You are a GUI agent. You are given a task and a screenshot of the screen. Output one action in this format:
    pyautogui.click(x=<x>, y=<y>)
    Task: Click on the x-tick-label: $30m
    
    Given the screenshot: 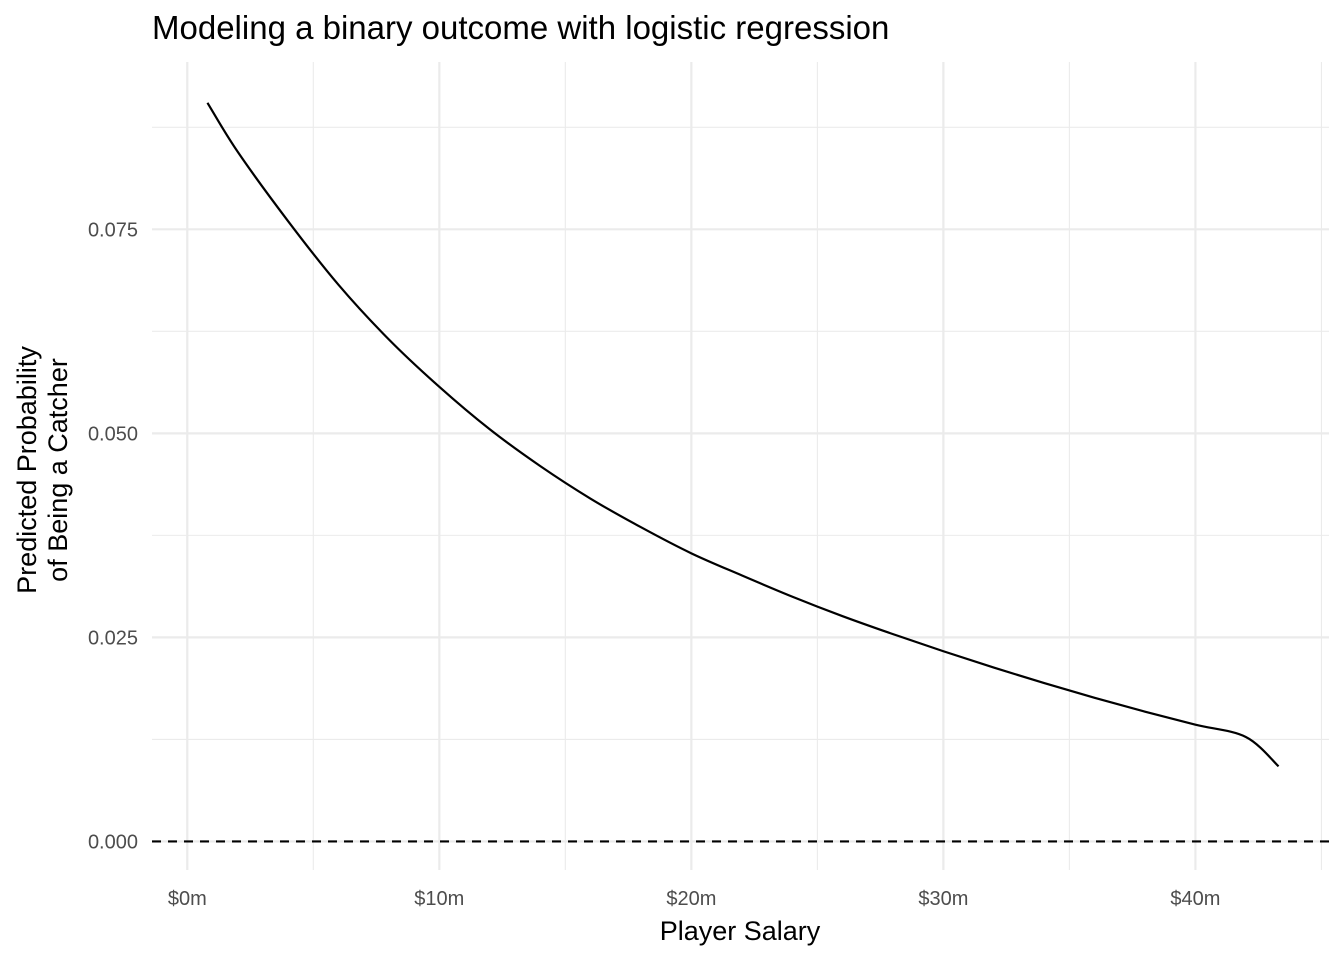 What is the action you would take?
    pyautogui.click(x=943, y=899)
    